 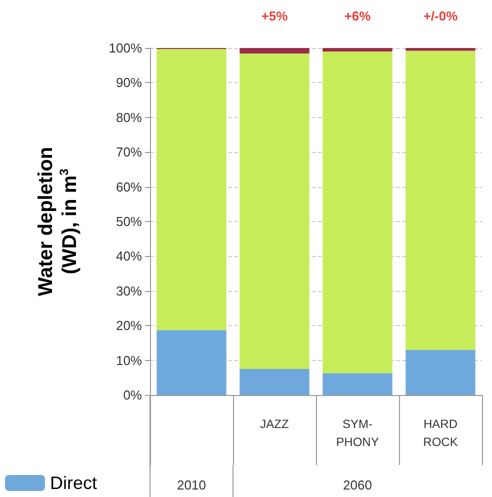 What do you see at coordinates (129, 152) in the screenshot?
I see `y-tick-label: 70%` at bounding box center [129, 152].